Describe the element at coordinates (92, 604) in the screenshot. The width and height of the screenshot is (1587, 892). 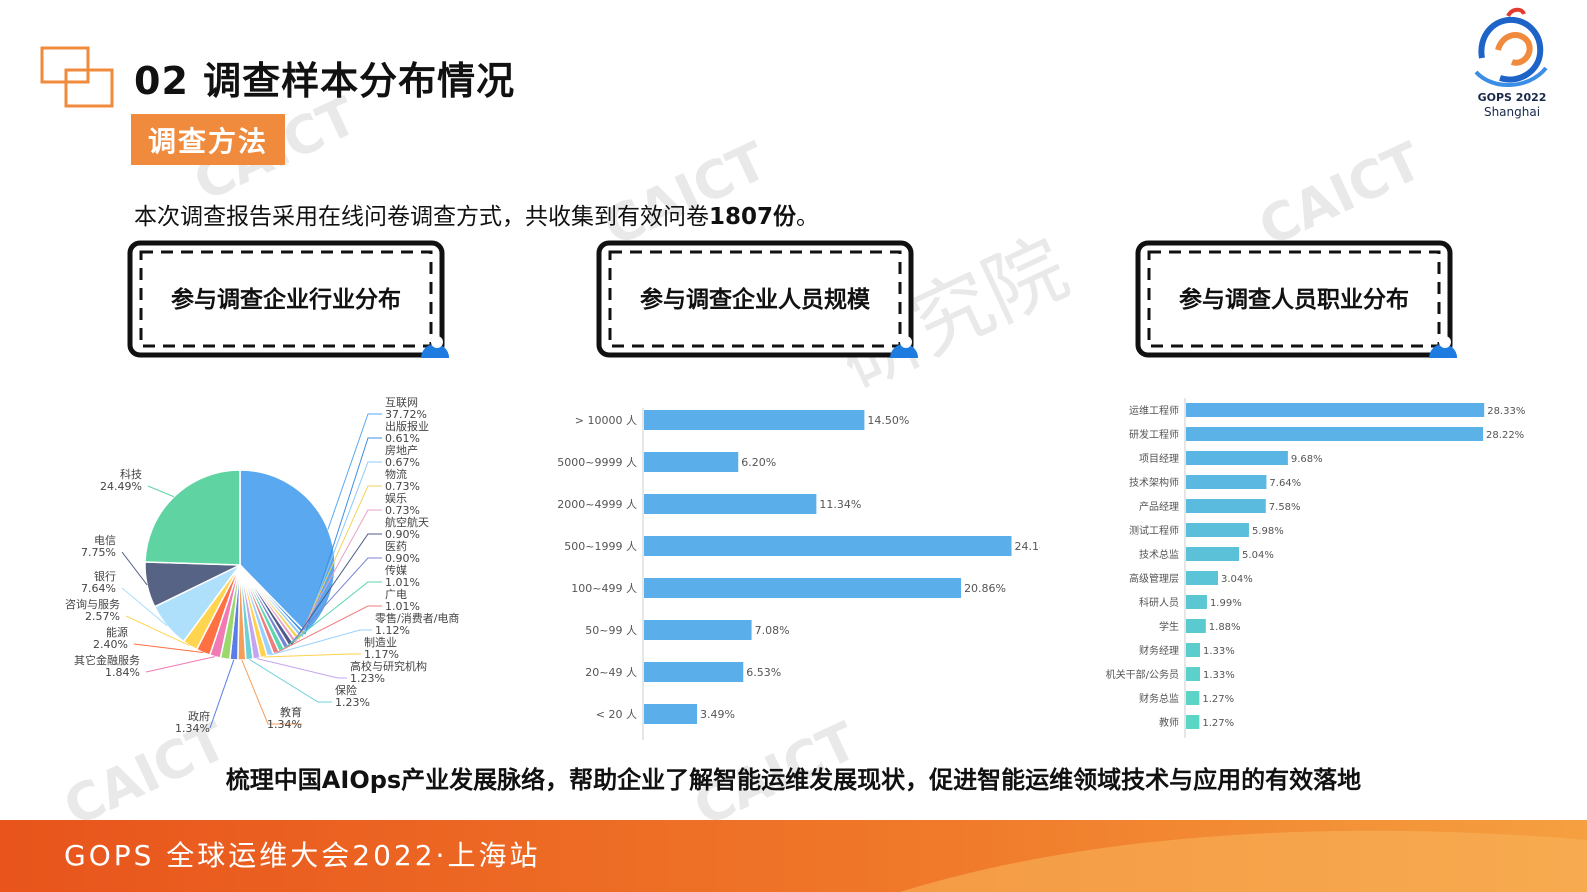
I see `pie-category-label: 咨询与服务` at that location.